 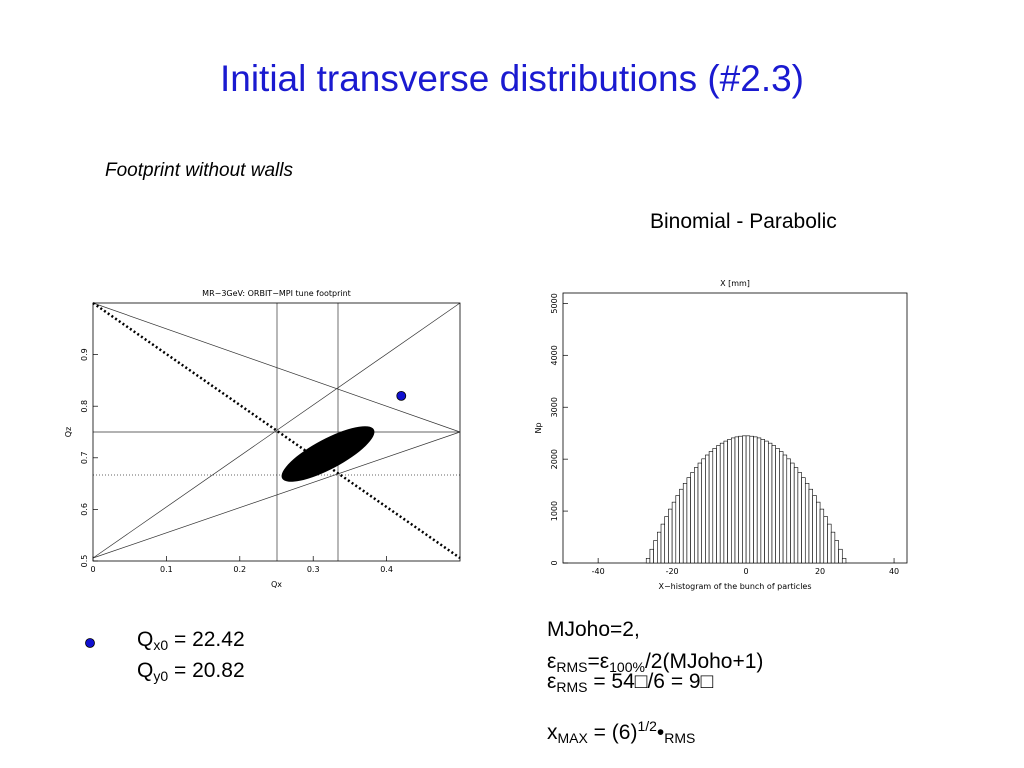 I want to click on note-line: εRMS = 54□/6 = 9□, so click(x=630, y=682).